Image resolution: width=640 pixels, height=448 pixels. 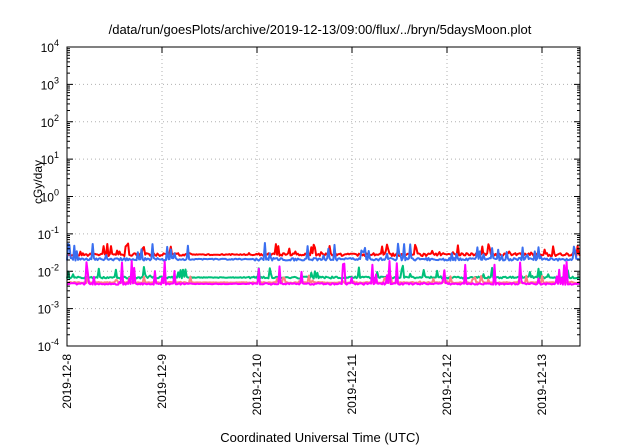 I want to click on x-tick-label: 2019-12-9, so click(x=162, y=381).